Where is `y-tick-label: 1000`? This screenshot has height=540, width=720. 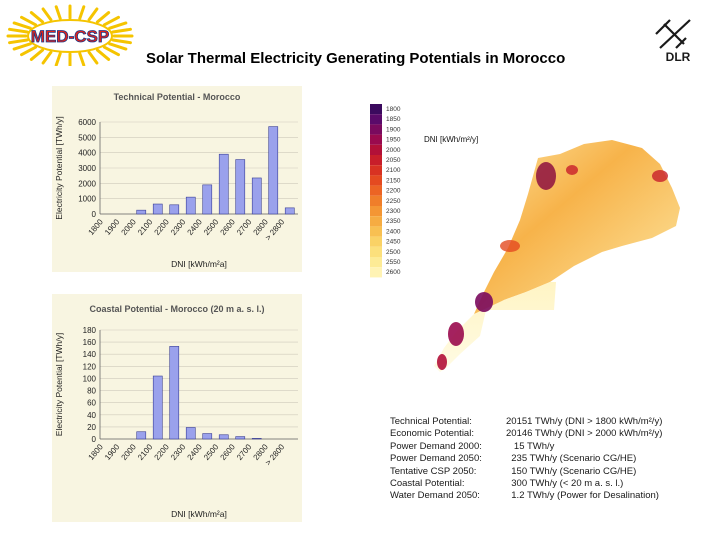
y-tick-label: 1000 is located at coordinates (87, 199).